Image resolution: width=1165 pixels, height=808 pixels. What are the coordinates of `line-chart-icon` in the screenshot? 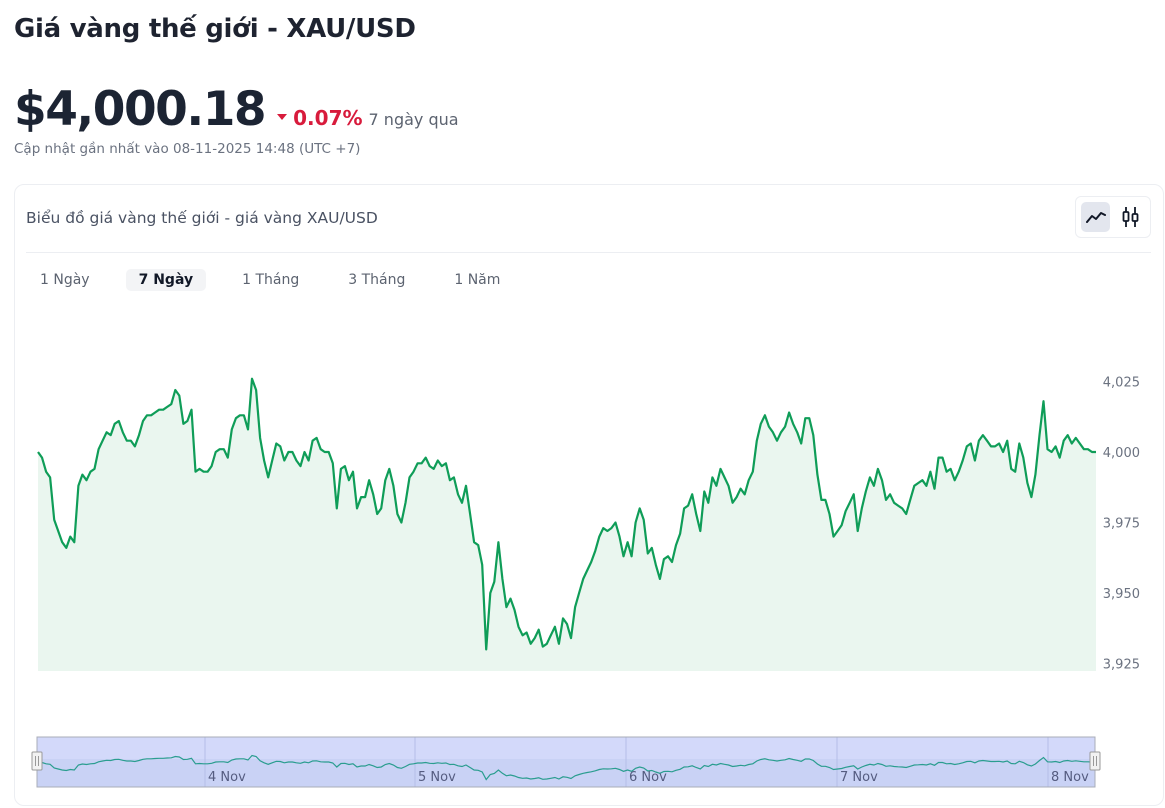 It's located at (1095, 217).